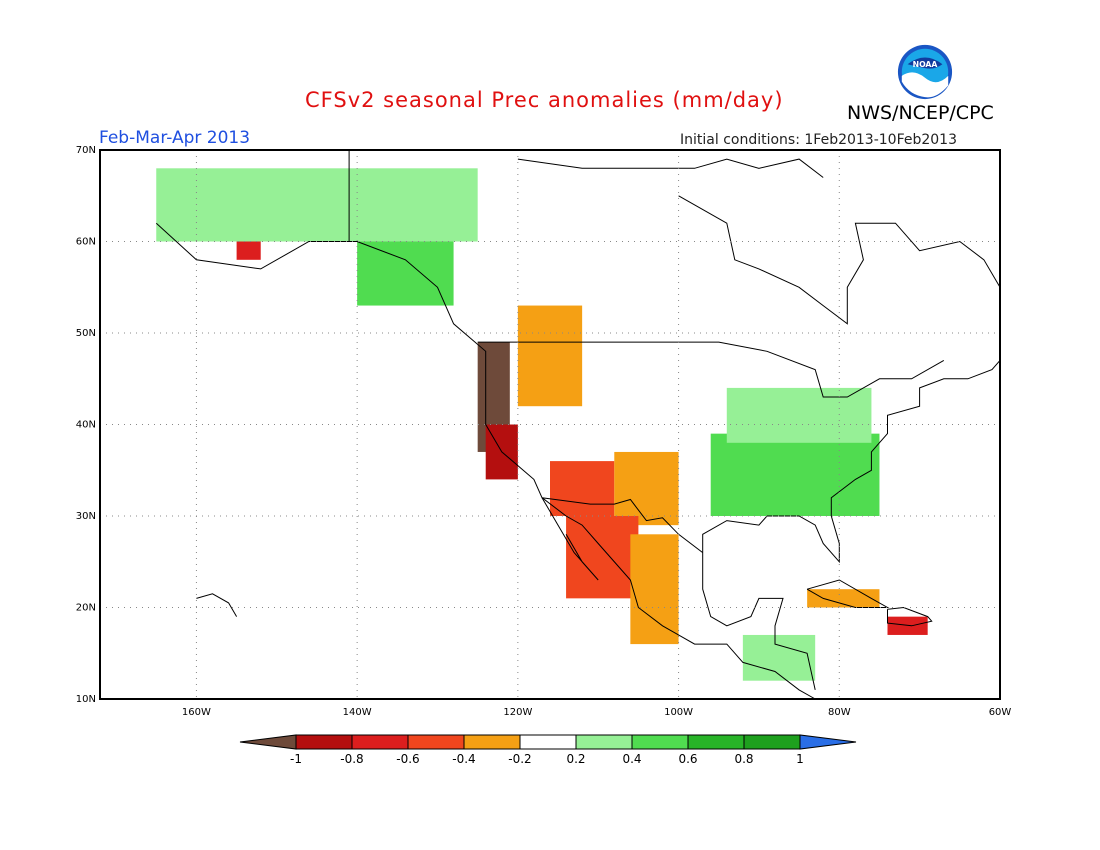 This screenshot has height=850, width=1100. What do you see at coordinates (925, 72) in the screenshot?
I see `noaa-logo: NOAA` at bounding box center [925, 72].